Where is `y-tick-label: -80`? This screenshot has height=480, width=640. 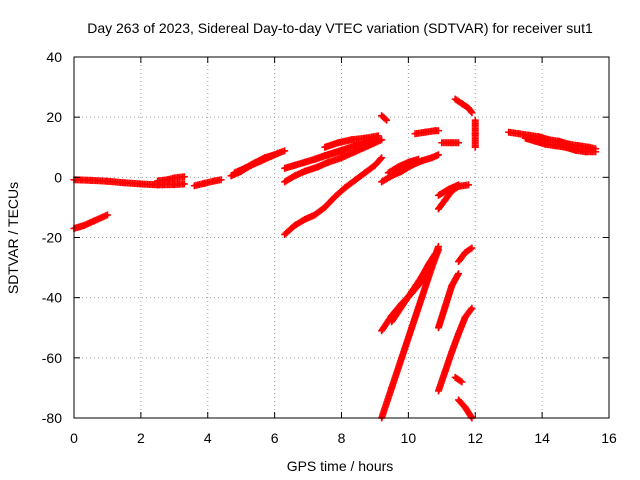
y-tick-label: -80 is located at coordinates (52, 418).